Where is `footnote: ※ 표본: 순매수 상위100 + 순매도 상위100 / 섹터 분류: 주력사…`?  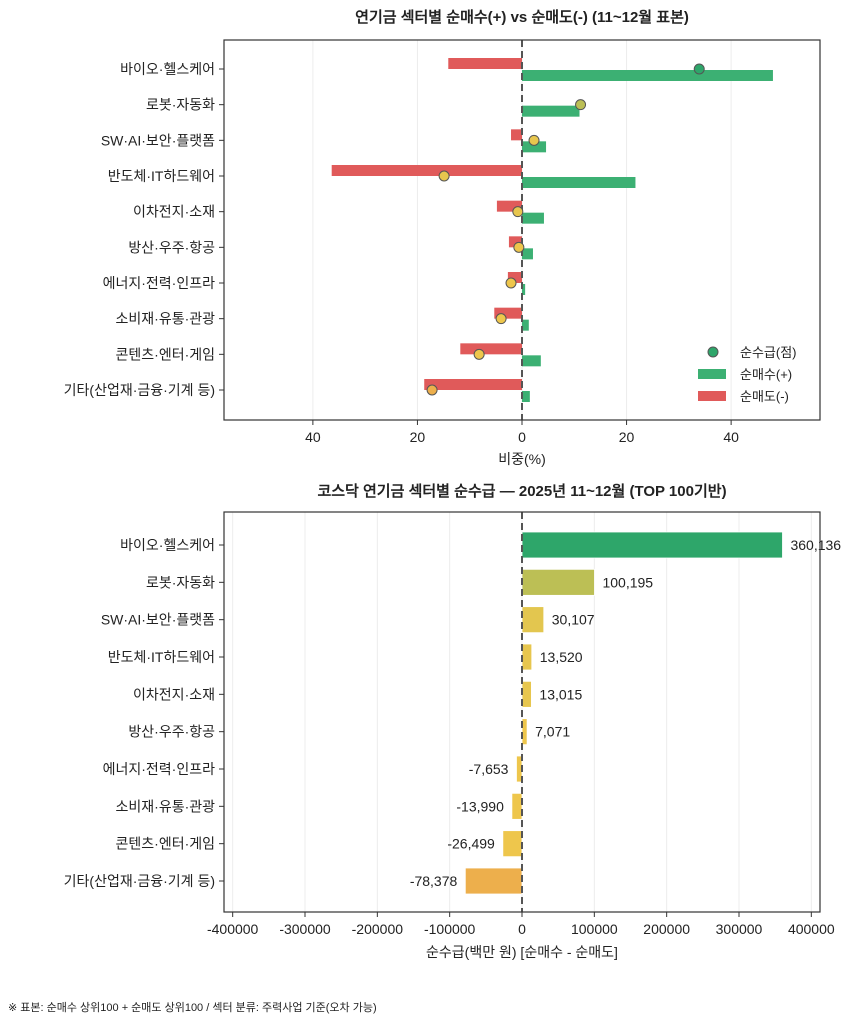 footnote: ※ 표본: 순매수 상위100 + 순매도 상위100 / 섹터 분류: 주력사… is located at coordinates (192, 1007).